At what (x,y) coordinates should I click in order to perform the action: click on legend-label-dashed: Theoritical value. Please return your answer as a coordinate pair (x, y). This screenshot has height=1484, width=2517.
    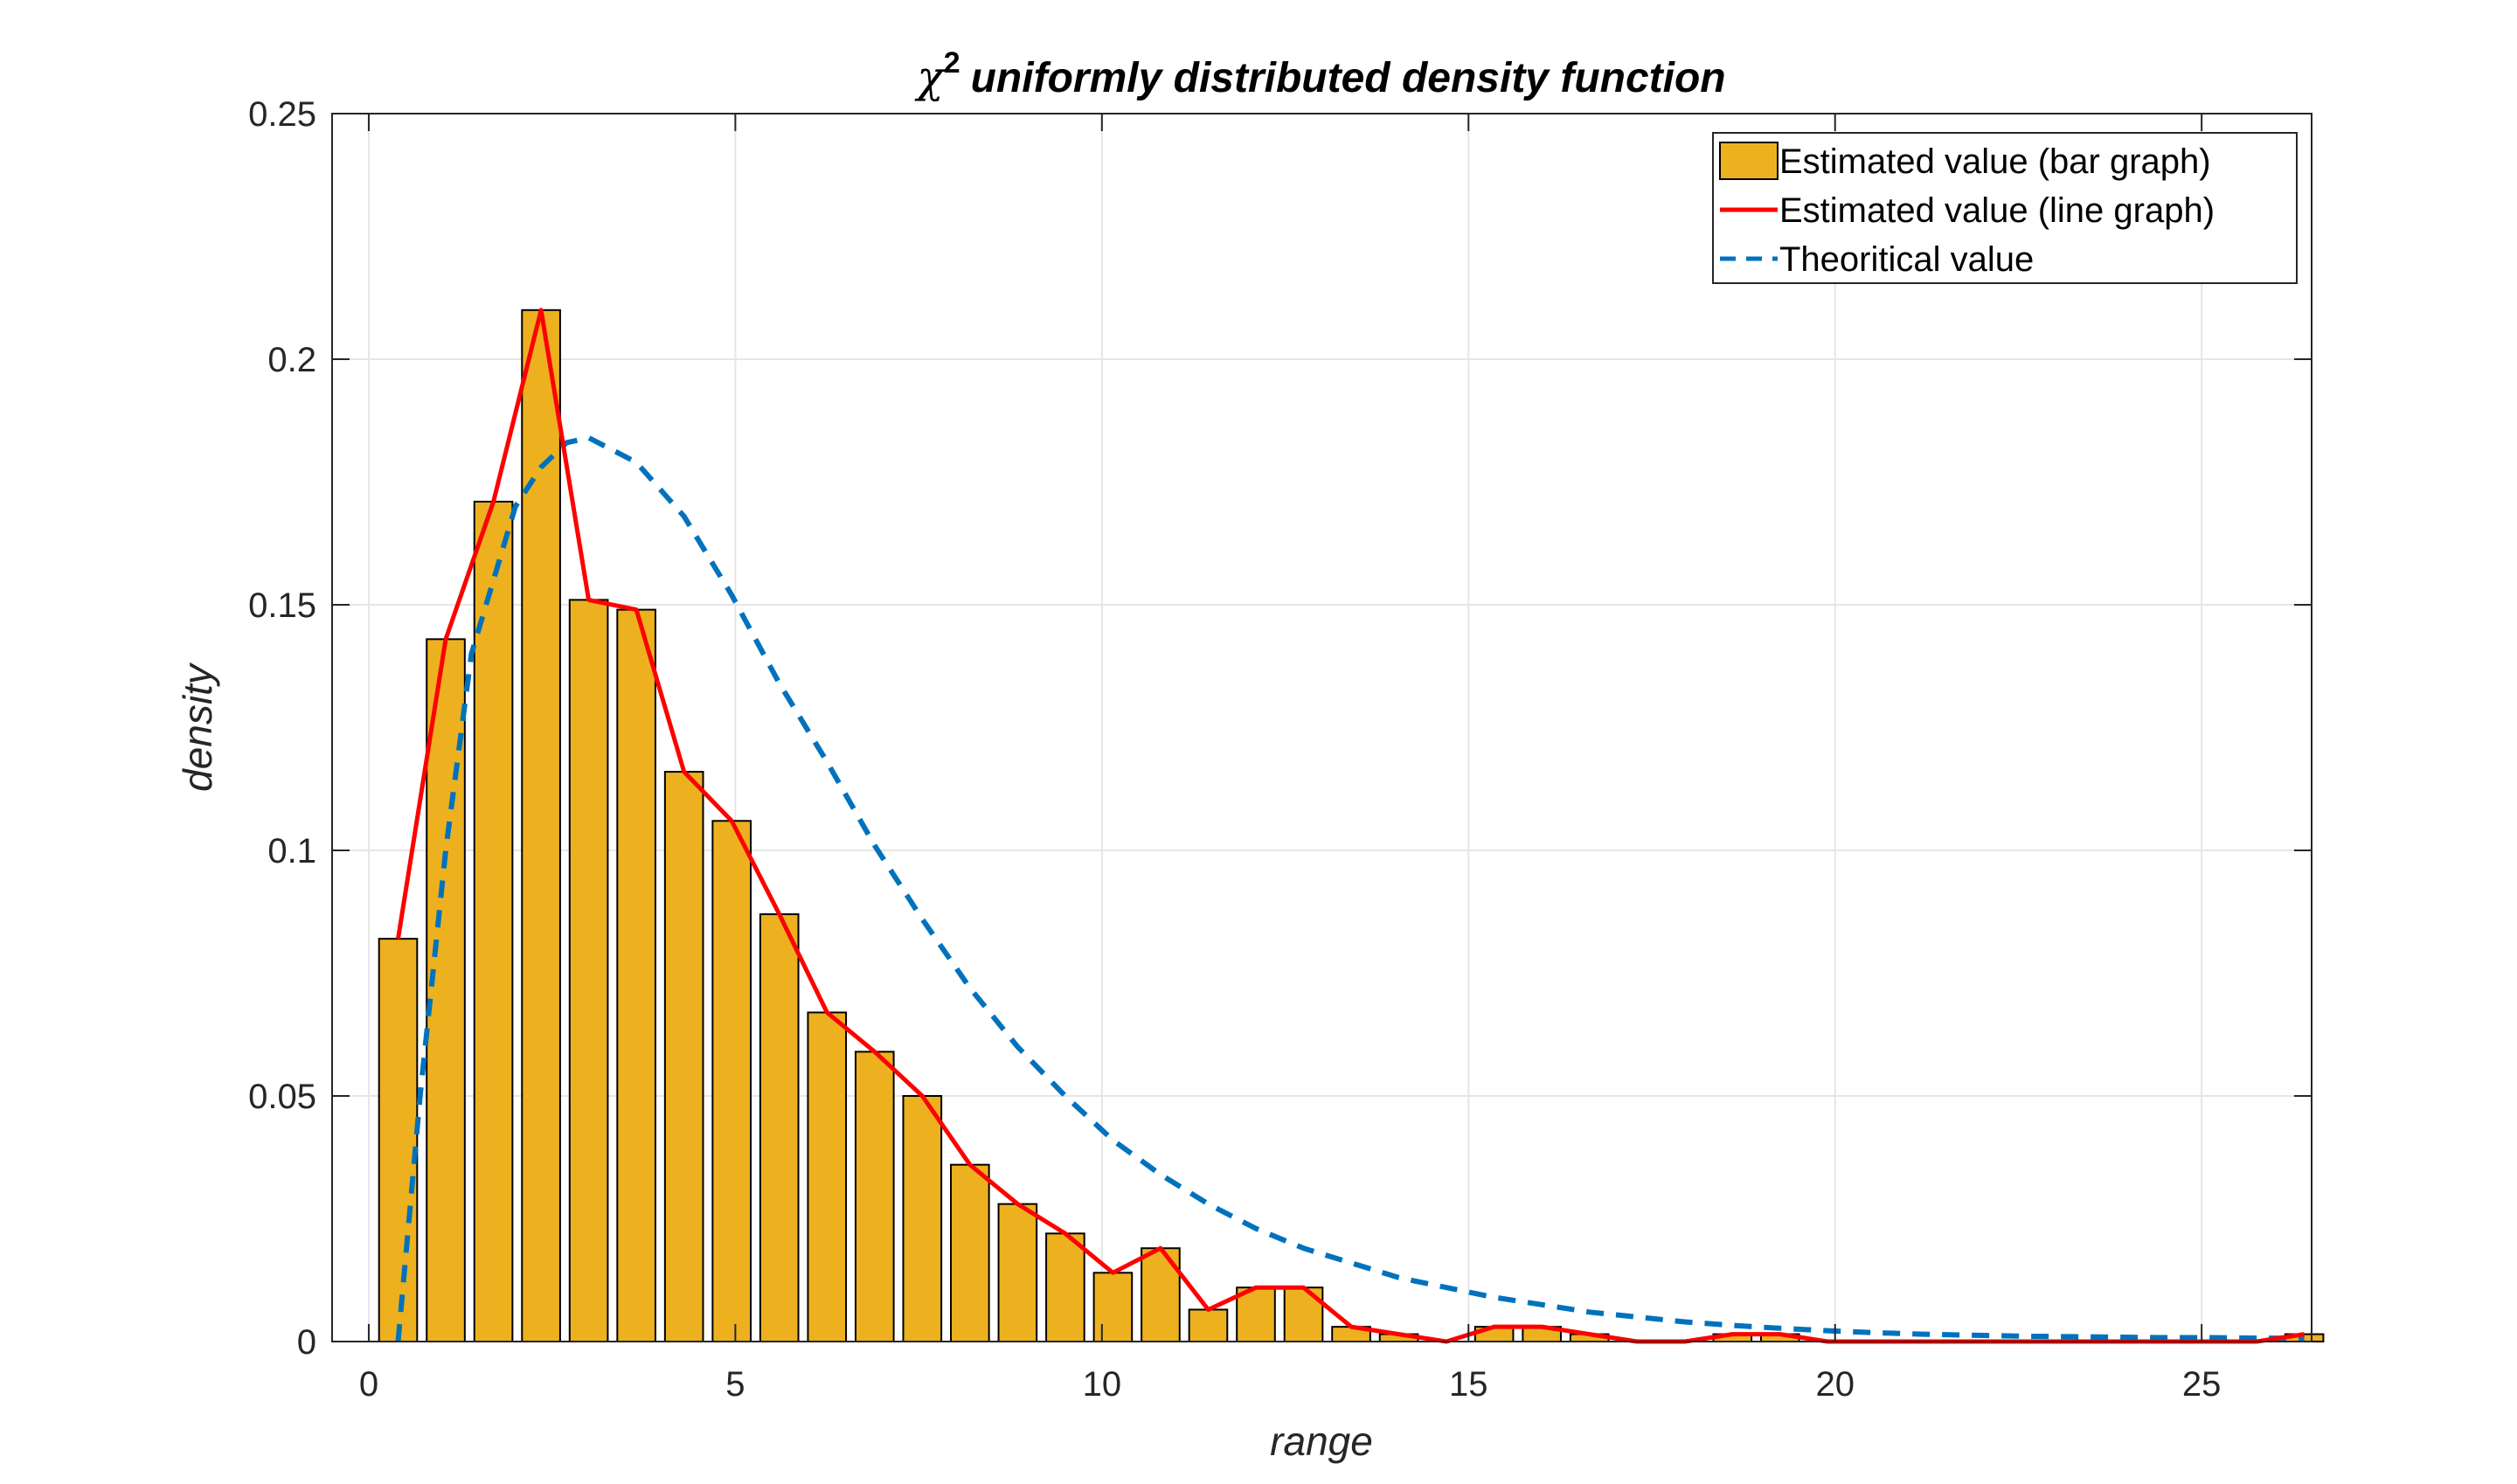
    Looking at the image, I should click on (1906, 259).